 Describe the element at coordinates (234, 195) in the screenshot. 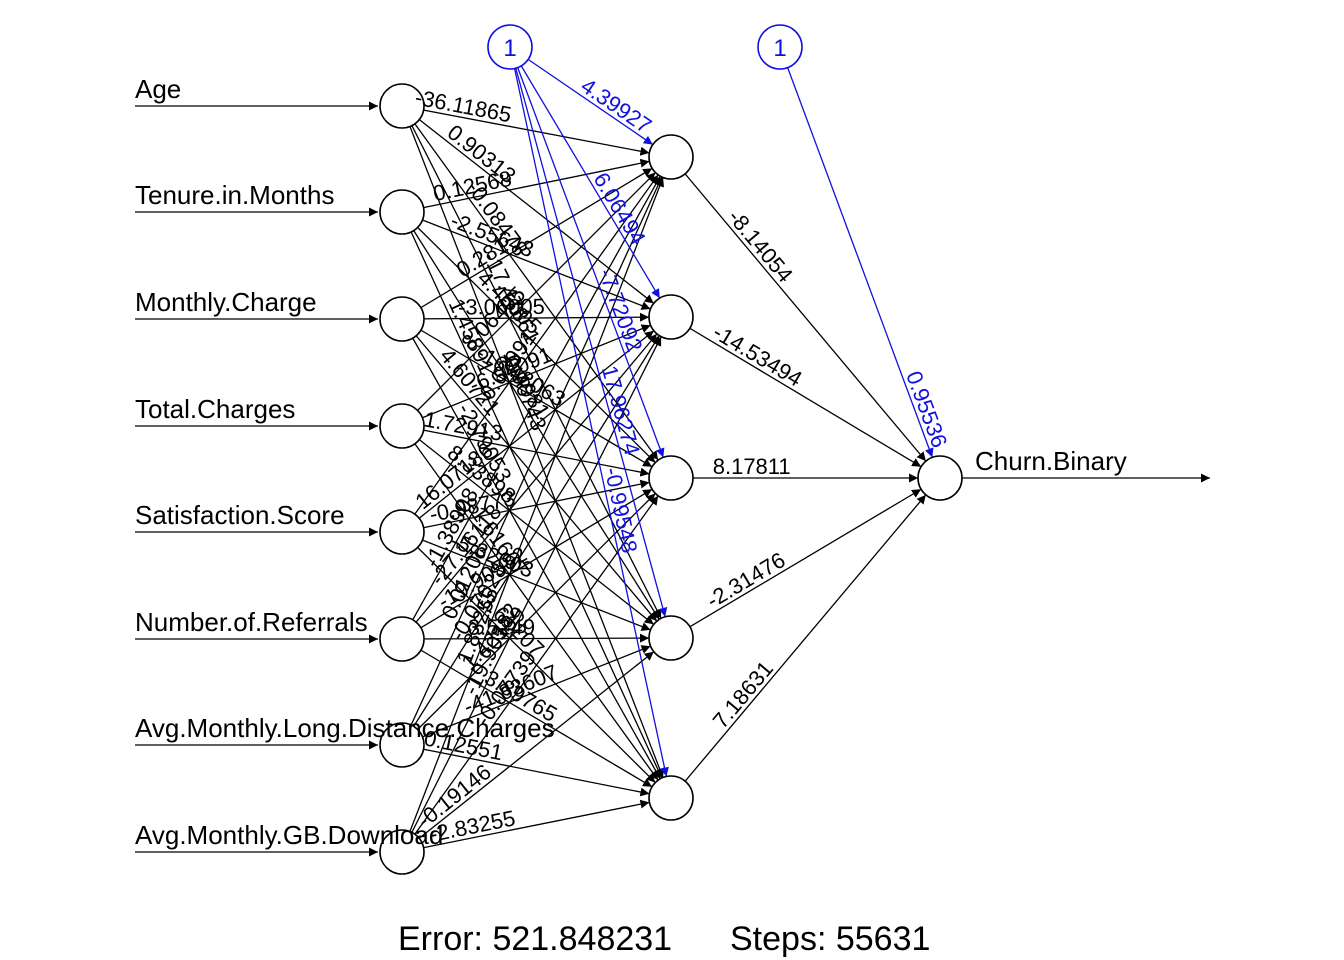

I see `input-label: Tenure.in.Months` at that location.